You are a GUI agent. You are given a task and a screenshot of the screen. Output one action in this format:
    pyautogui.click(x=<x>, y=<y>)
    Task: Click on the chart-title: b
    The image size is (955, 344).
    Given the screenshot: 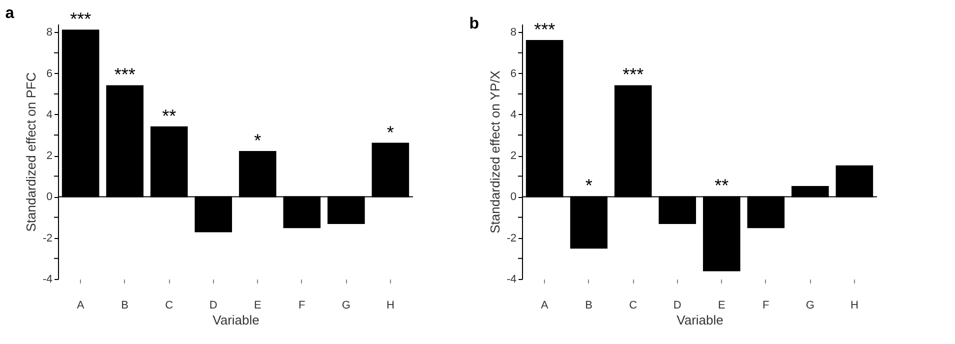 What is the action you would take?
    pyautogui.click(x=474, y=23)
    